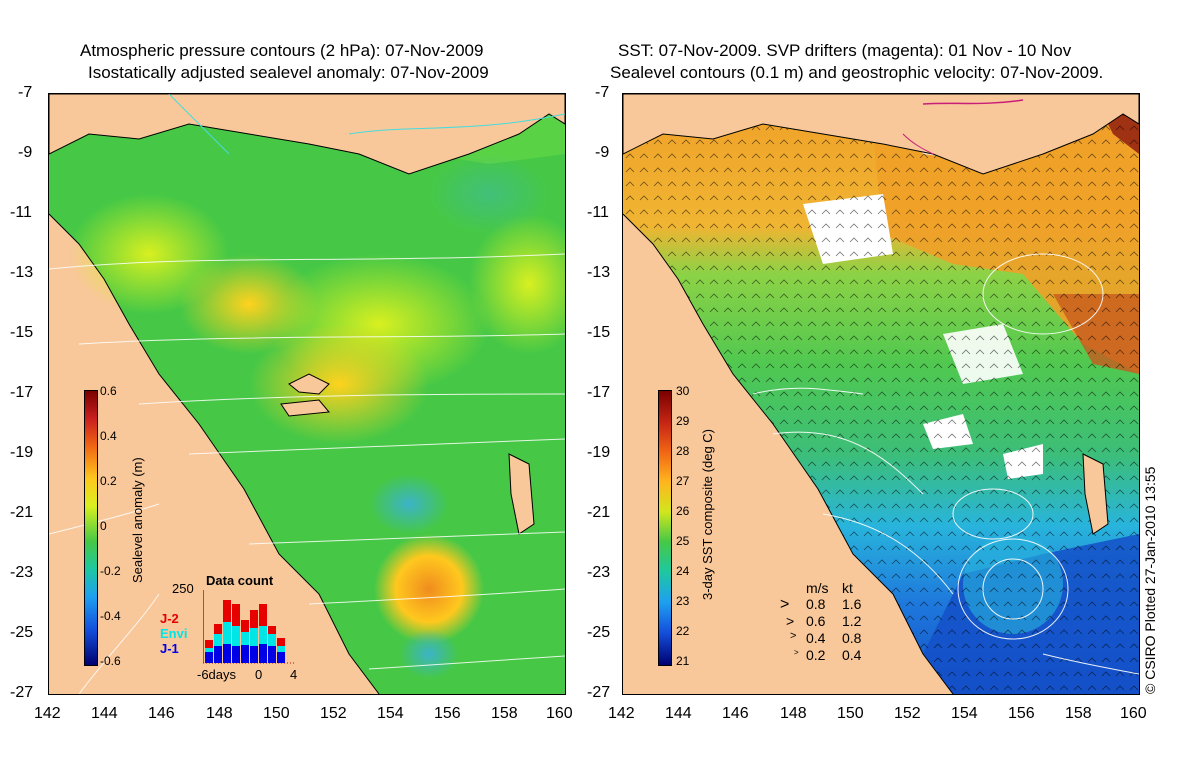 The width and height of the screenshot is (1200, 780). I want to click on left-x-tick: 160, so click(559, 713).